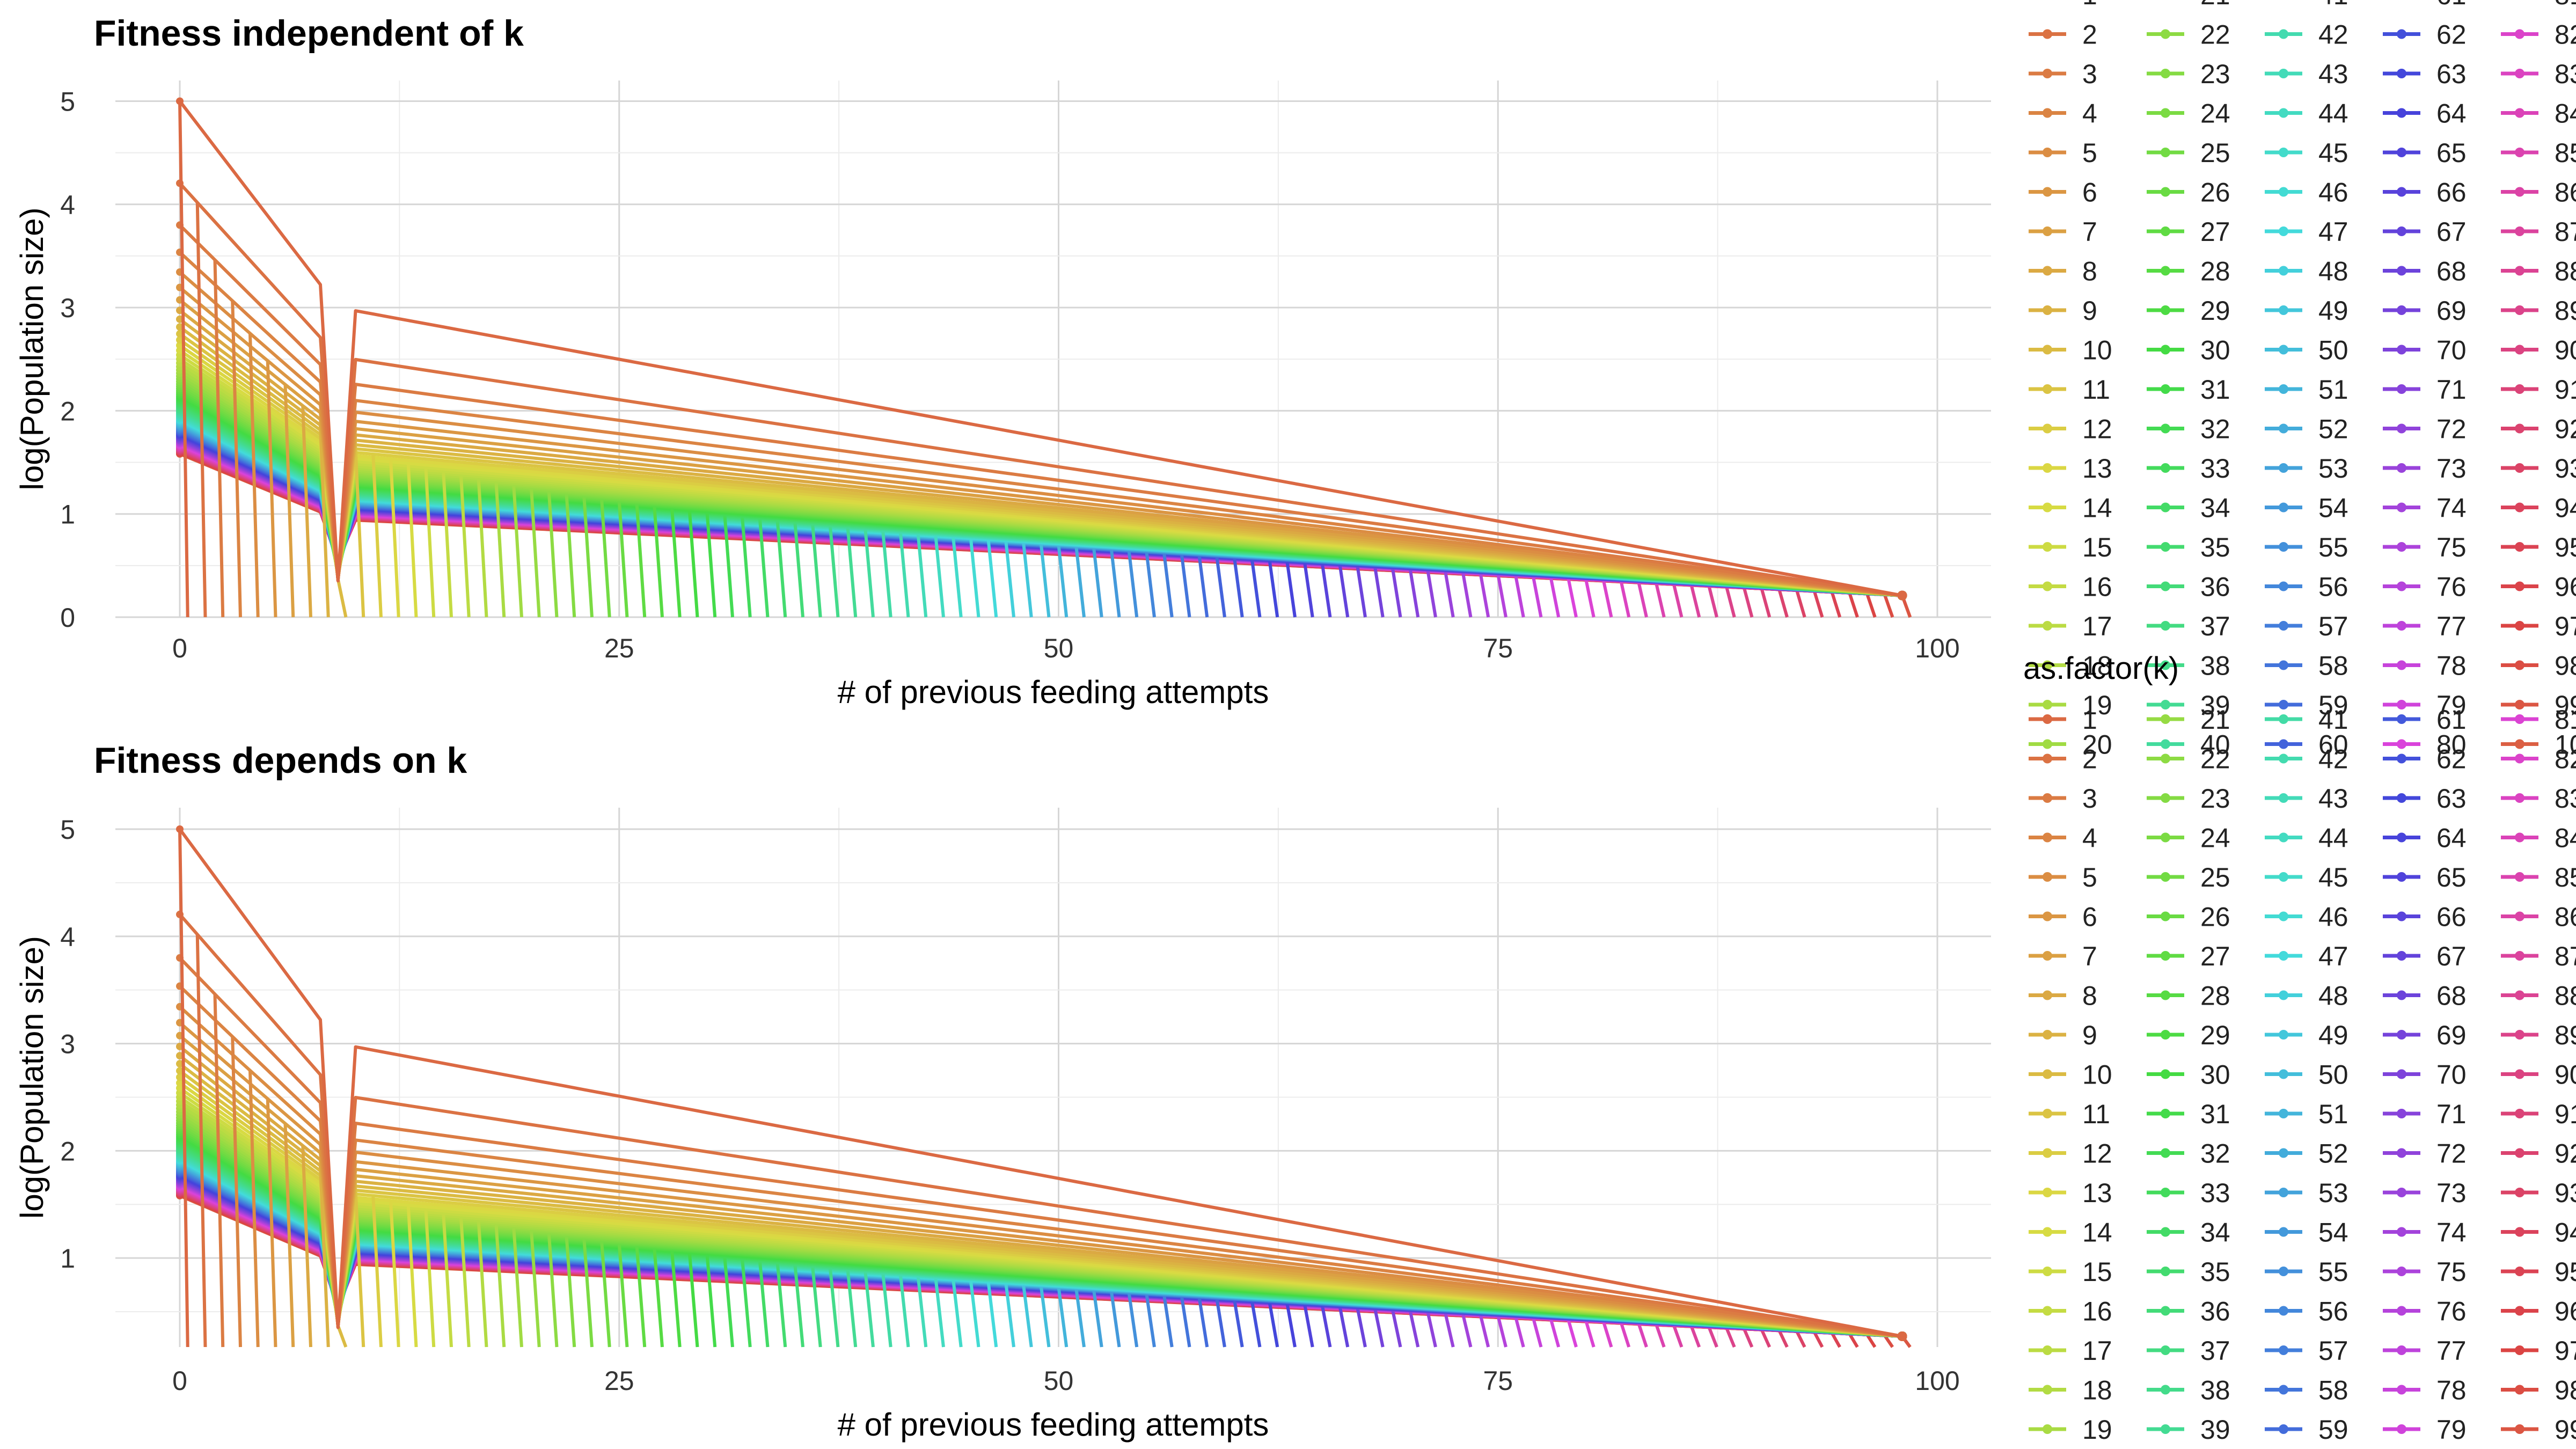 The width and height of the screenshot is (2576, 1449). What do you see at coordinates (289, 501) in the screenshot?
I see `series-drop-k7` at bounding box center [289, 501].